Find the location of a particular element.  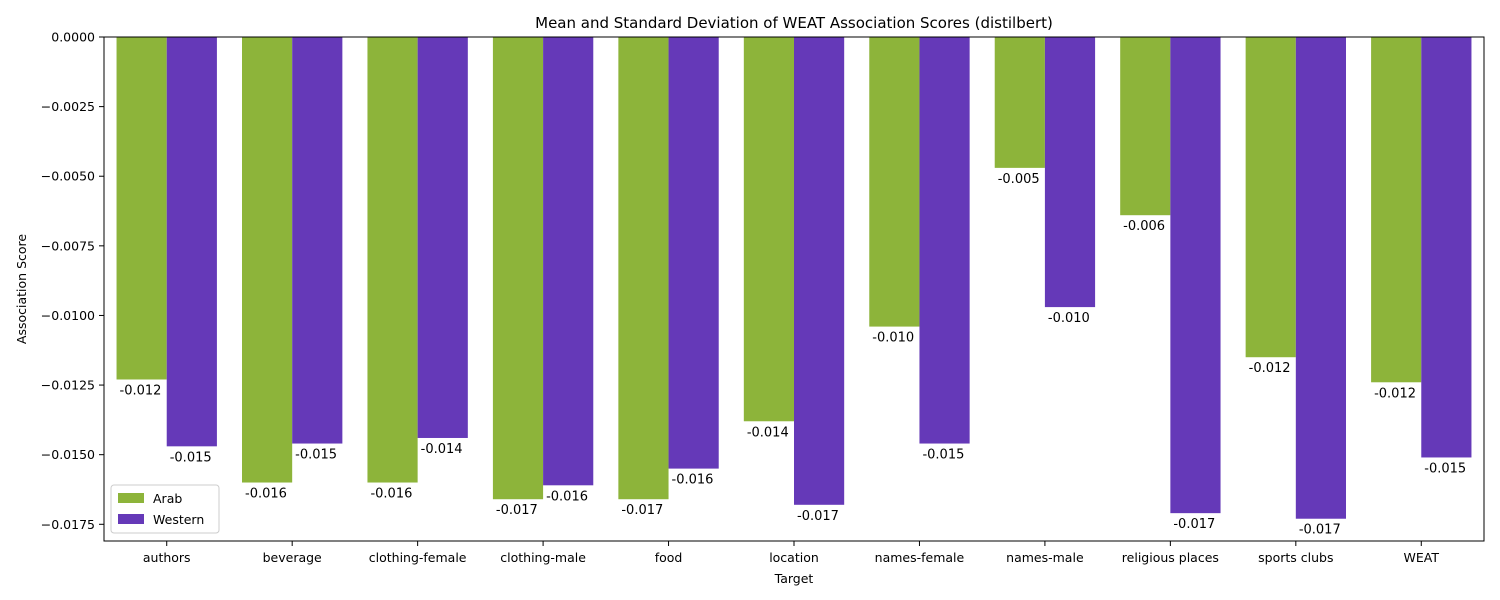

bar-western-food is located at coordinates (693, 253).